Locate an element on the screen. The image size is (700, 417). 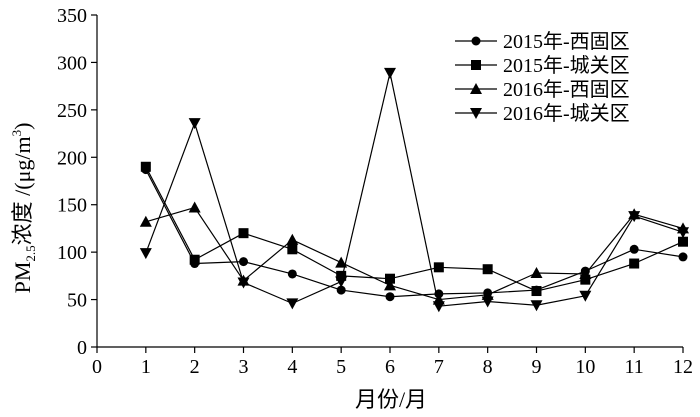
y-tick-label: 150 is located at coordinates (72, 206).